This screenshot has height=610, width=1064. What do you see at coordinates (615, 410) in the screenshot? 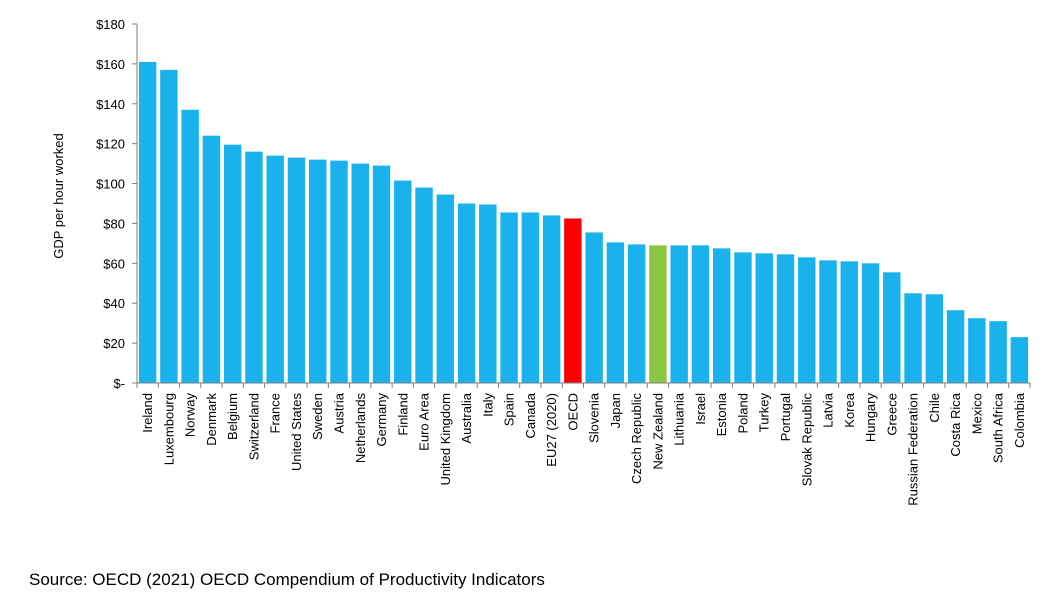
I see `x-tick-label: Japan` at bounding box center [615, 410].